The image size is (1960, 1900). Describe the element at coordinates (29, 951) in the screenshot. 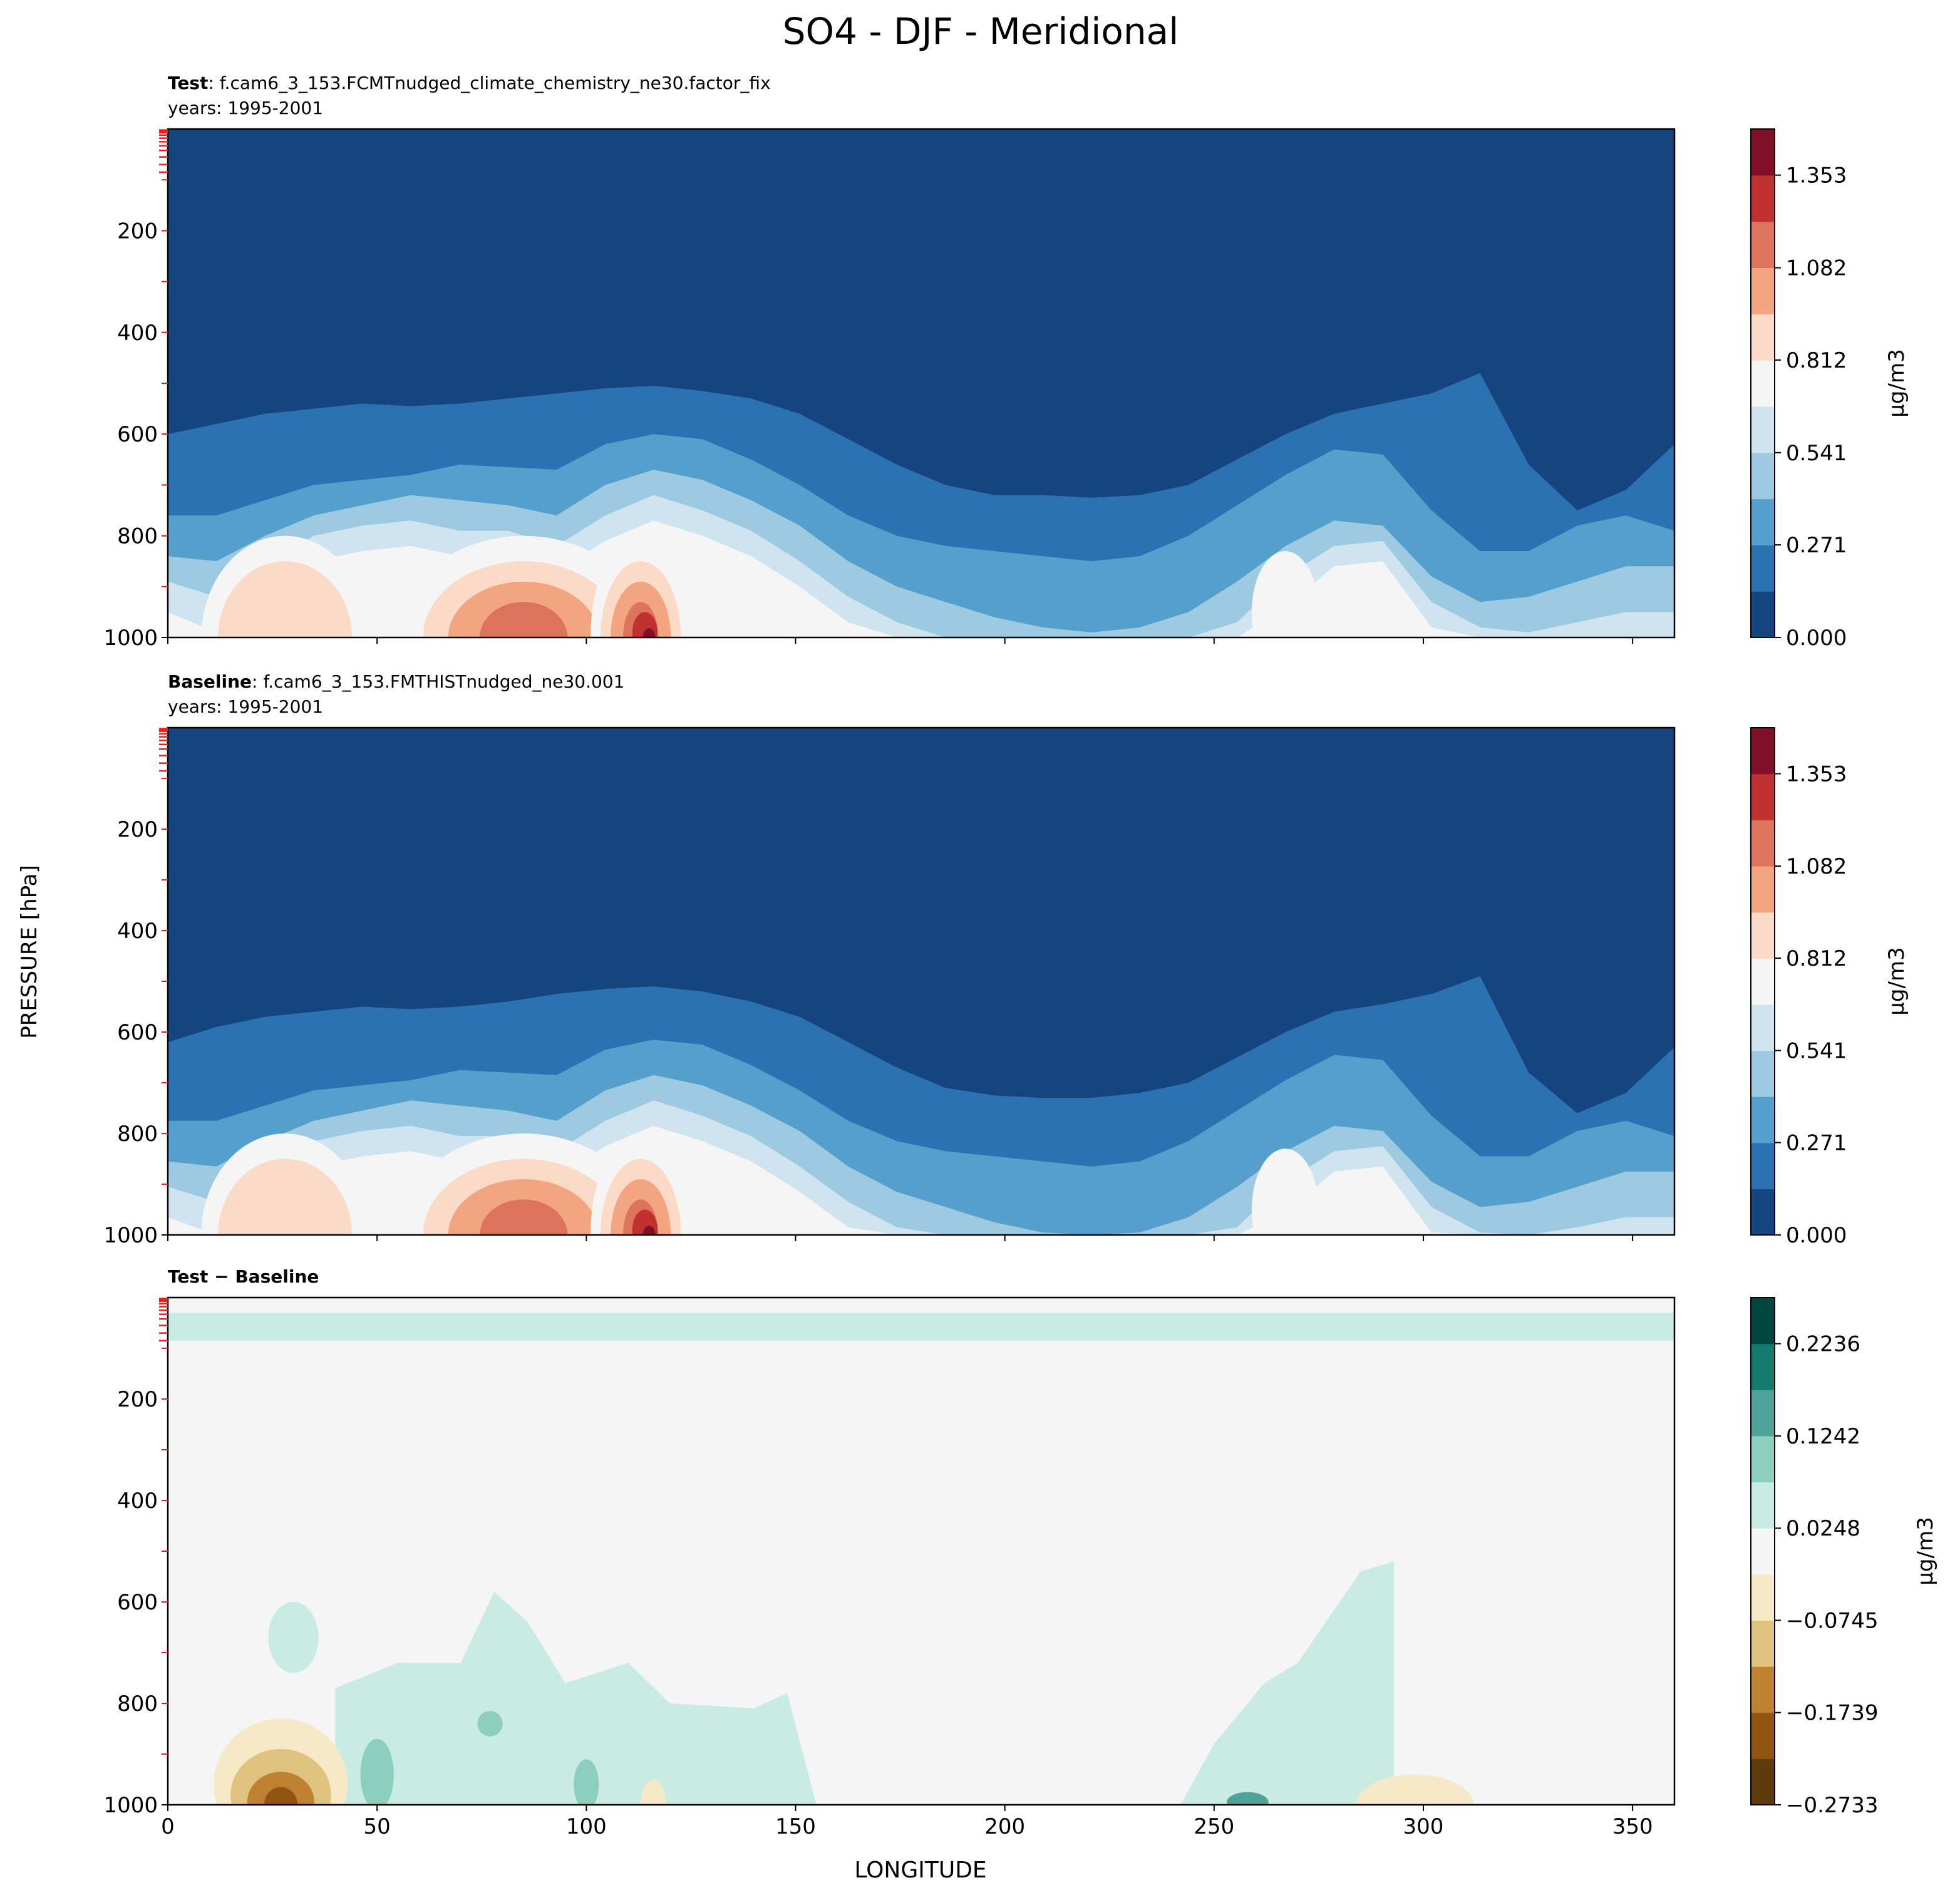

I see `figure-ylabel: PRESSURE [hPa]` at that location.